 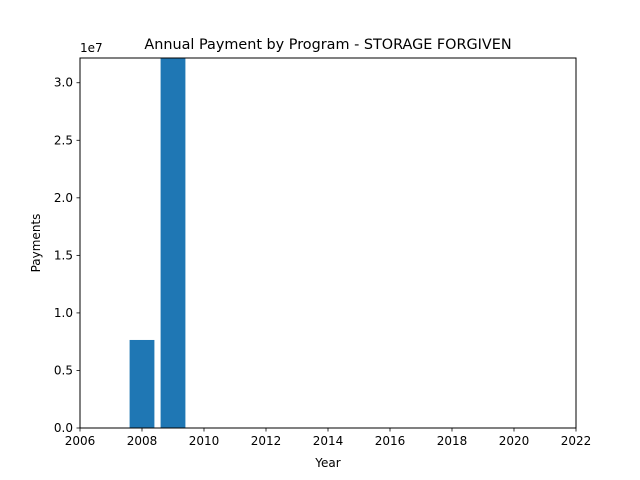 I want to click on y-axis-offset-label: 1e7, so click(x=91, y=48).